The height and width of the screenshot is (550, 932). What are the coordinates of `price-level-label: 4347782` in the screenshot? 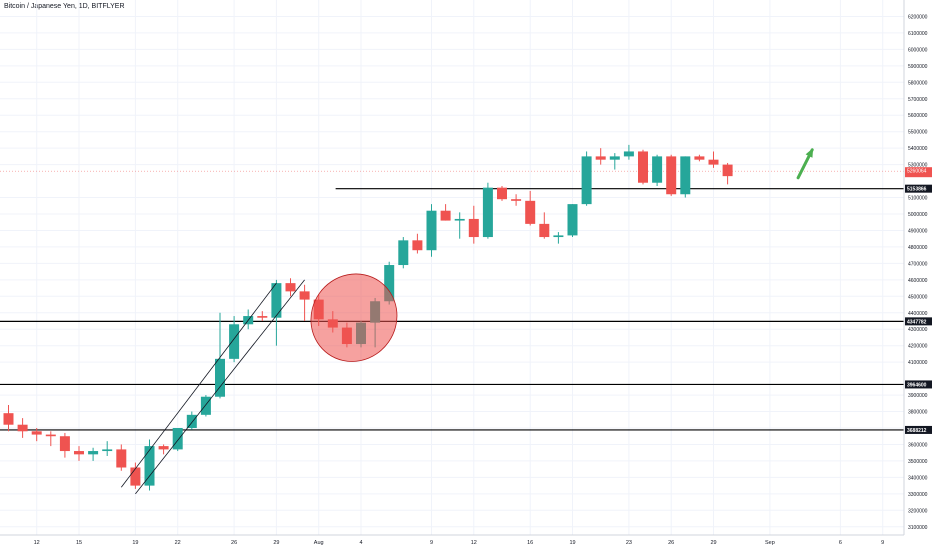 It's located at (917, 322).